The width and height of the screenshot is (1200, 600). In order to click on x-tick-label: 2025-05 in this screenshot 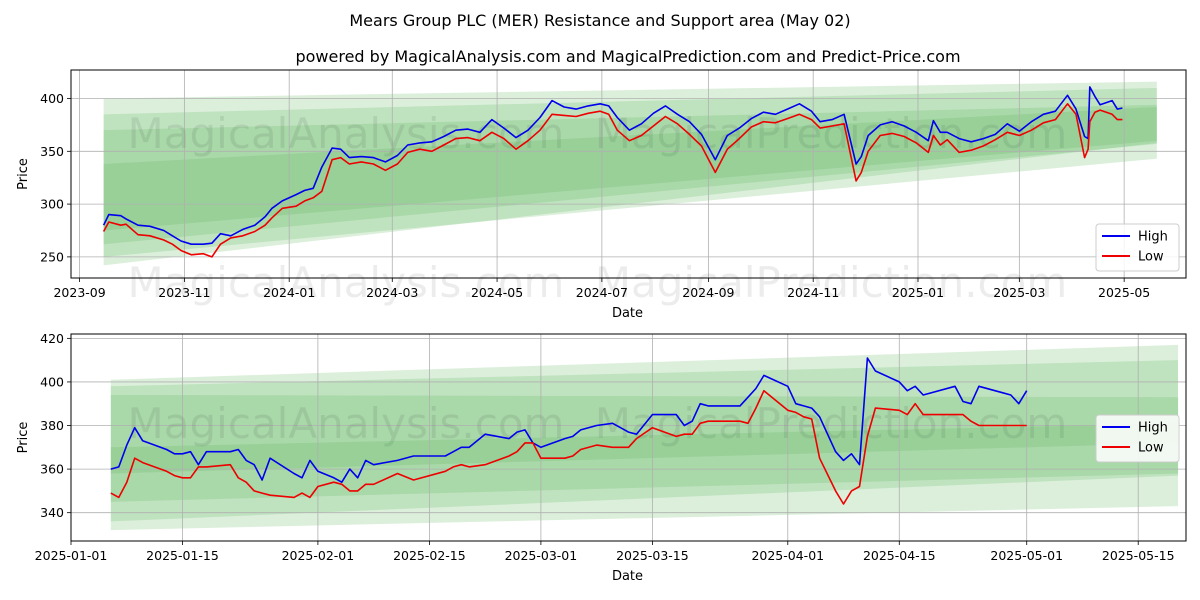, I will do `click(1124, 292)`.